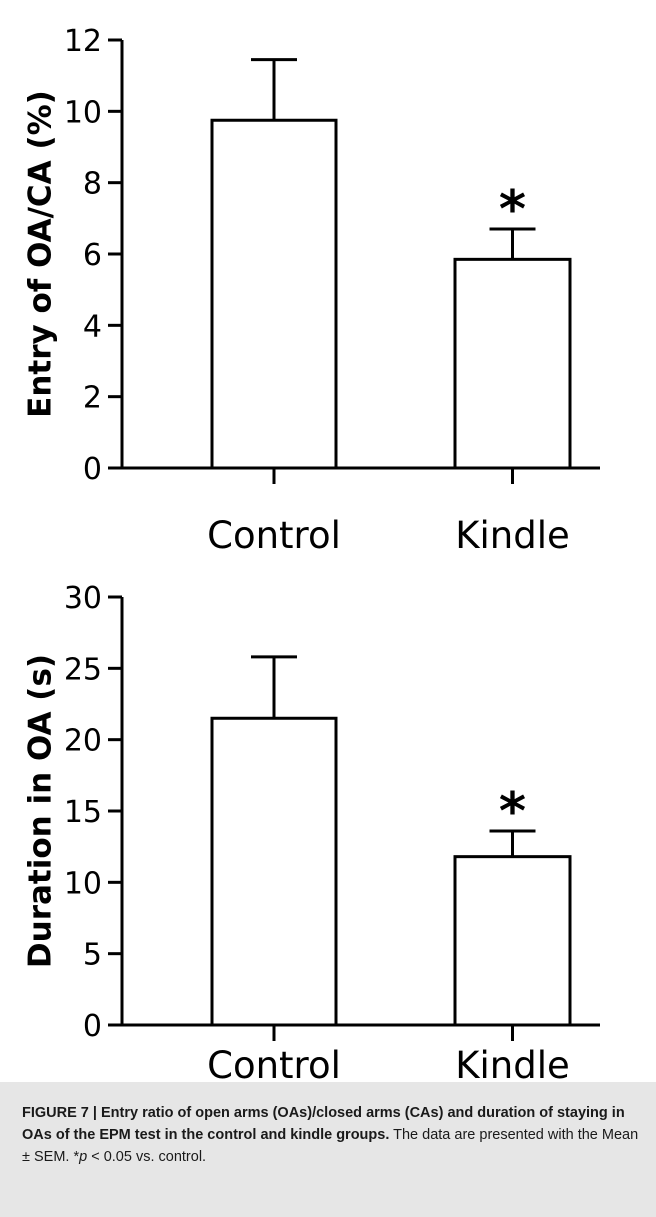 The image size is (656, 1217). What do you see at coordinates (83, 669) in the screenshot?
I see `y-tick-label: 25` at bounding box center [83, 669].